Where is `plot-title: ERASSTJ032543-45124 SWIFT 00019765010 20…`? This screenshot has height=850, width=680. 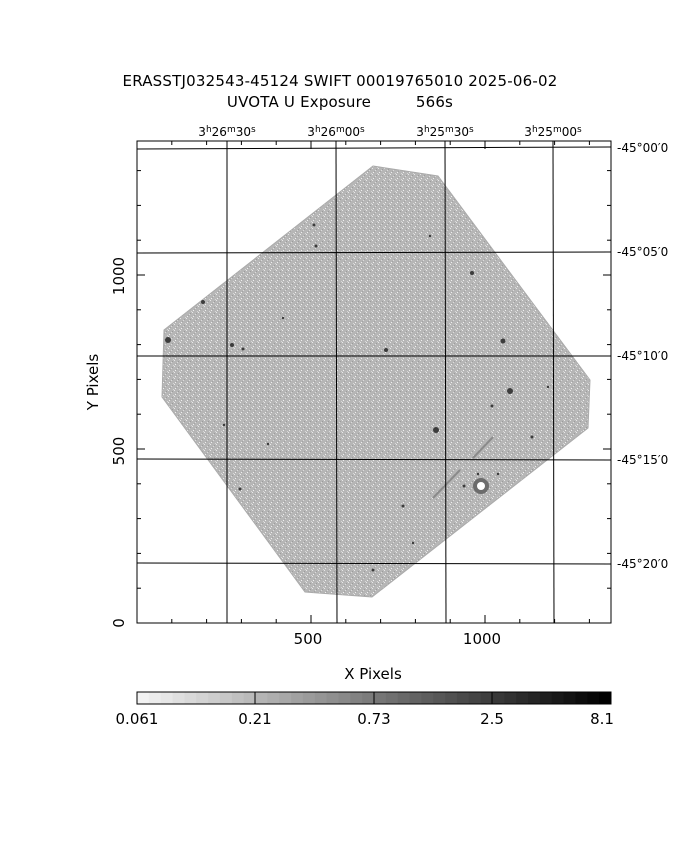
plot-title: ERASSTJ032543-45124 SWIFT 00019765010 20… is located at coordinates (340, 81).